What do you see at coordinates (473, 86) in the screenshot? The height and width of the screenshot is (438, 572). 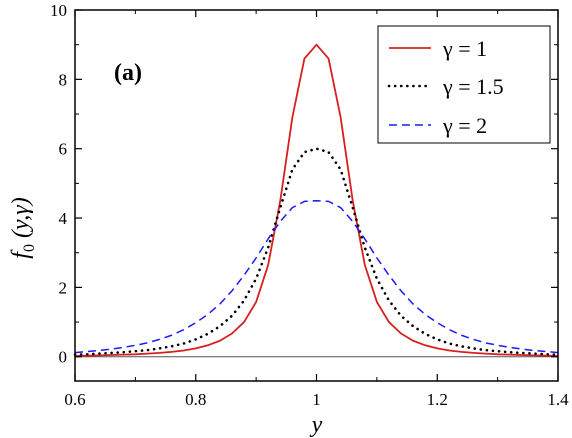 I see `legend-label-gamma-1-5: γ = 1.5` at bounding box center [473, 86].